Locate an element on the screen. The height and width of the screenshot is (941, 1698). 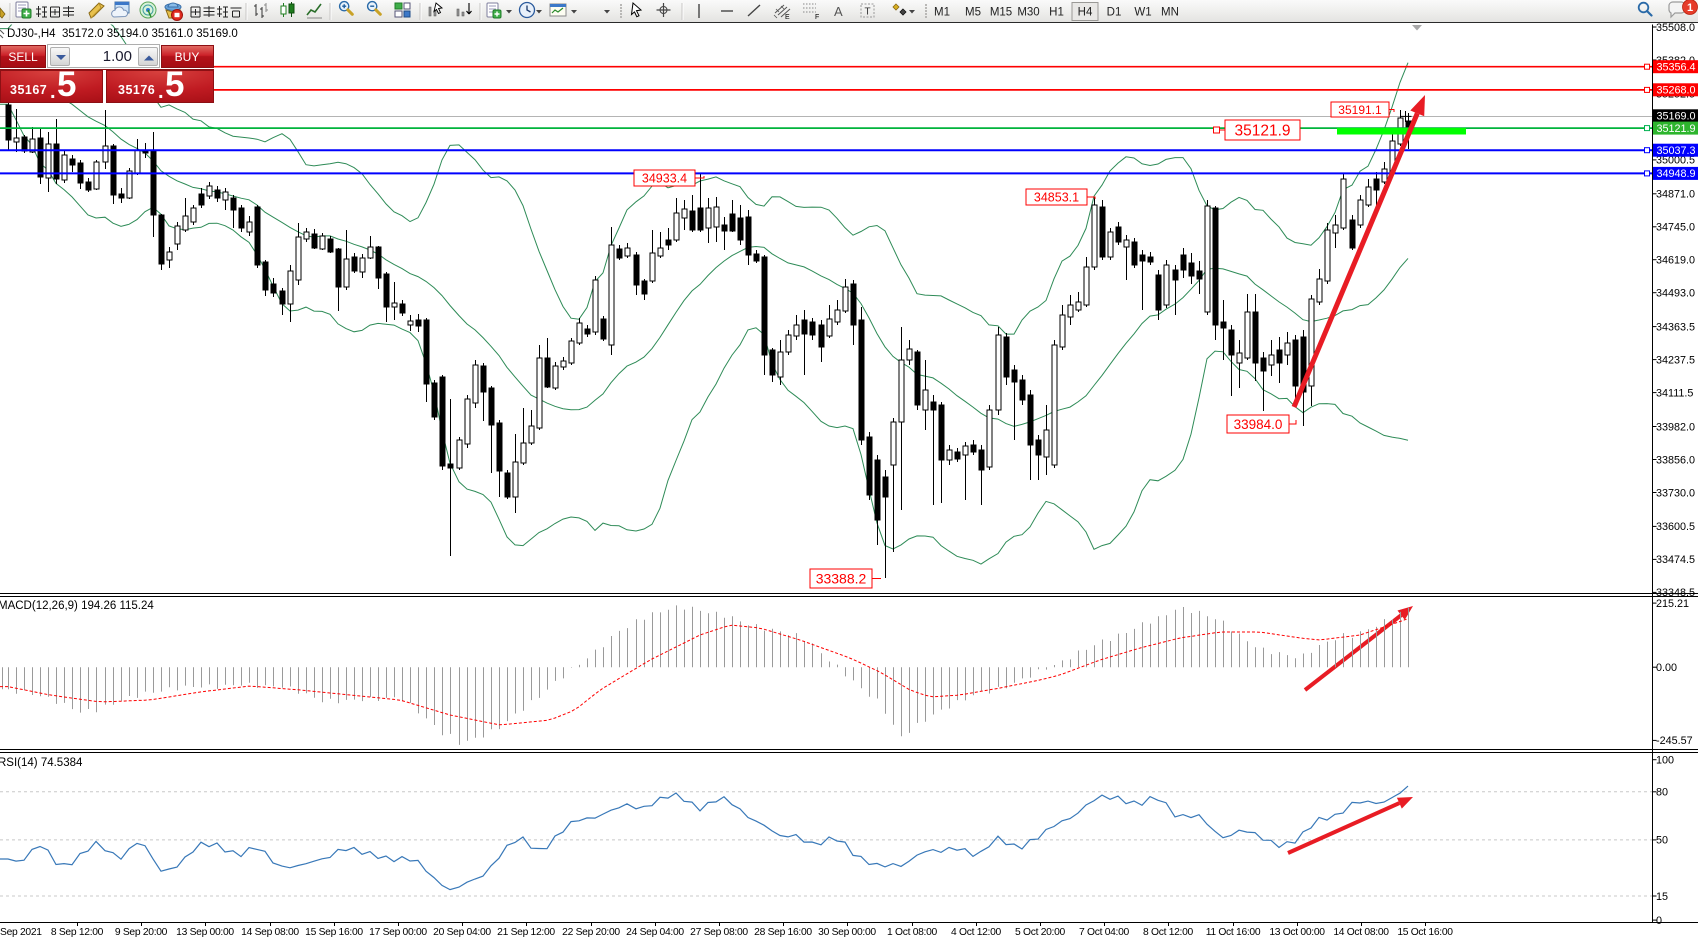
svg-text: 5 Oct 20:00 is located at coordinates (1040, 932).